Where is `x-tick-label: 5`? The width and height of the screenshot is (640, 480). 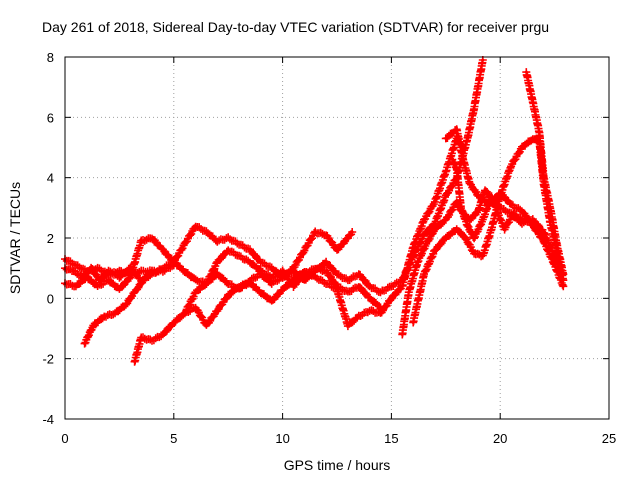
x-tick-label: 5 is located at coordinates (173, 438).